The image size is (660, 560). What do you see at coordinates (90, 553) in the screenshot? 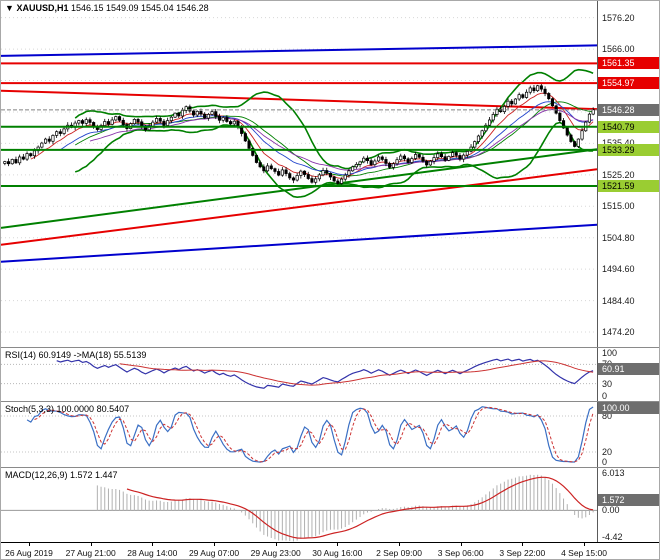
I see `time-label: 27 Aug 21:00` at bounding box center [90, 553].